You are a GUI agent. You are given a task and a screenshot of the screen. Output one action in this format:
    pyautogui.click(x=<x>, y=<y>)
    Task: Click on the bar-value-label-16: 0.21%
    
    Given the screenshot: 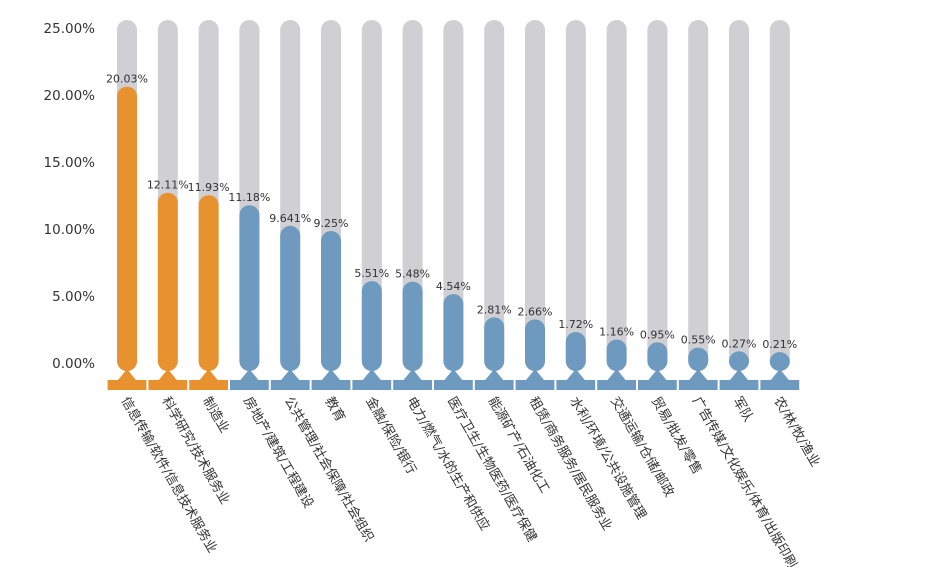 What is the action you would take?
    pyautogui.click(x=779, y=344)
    